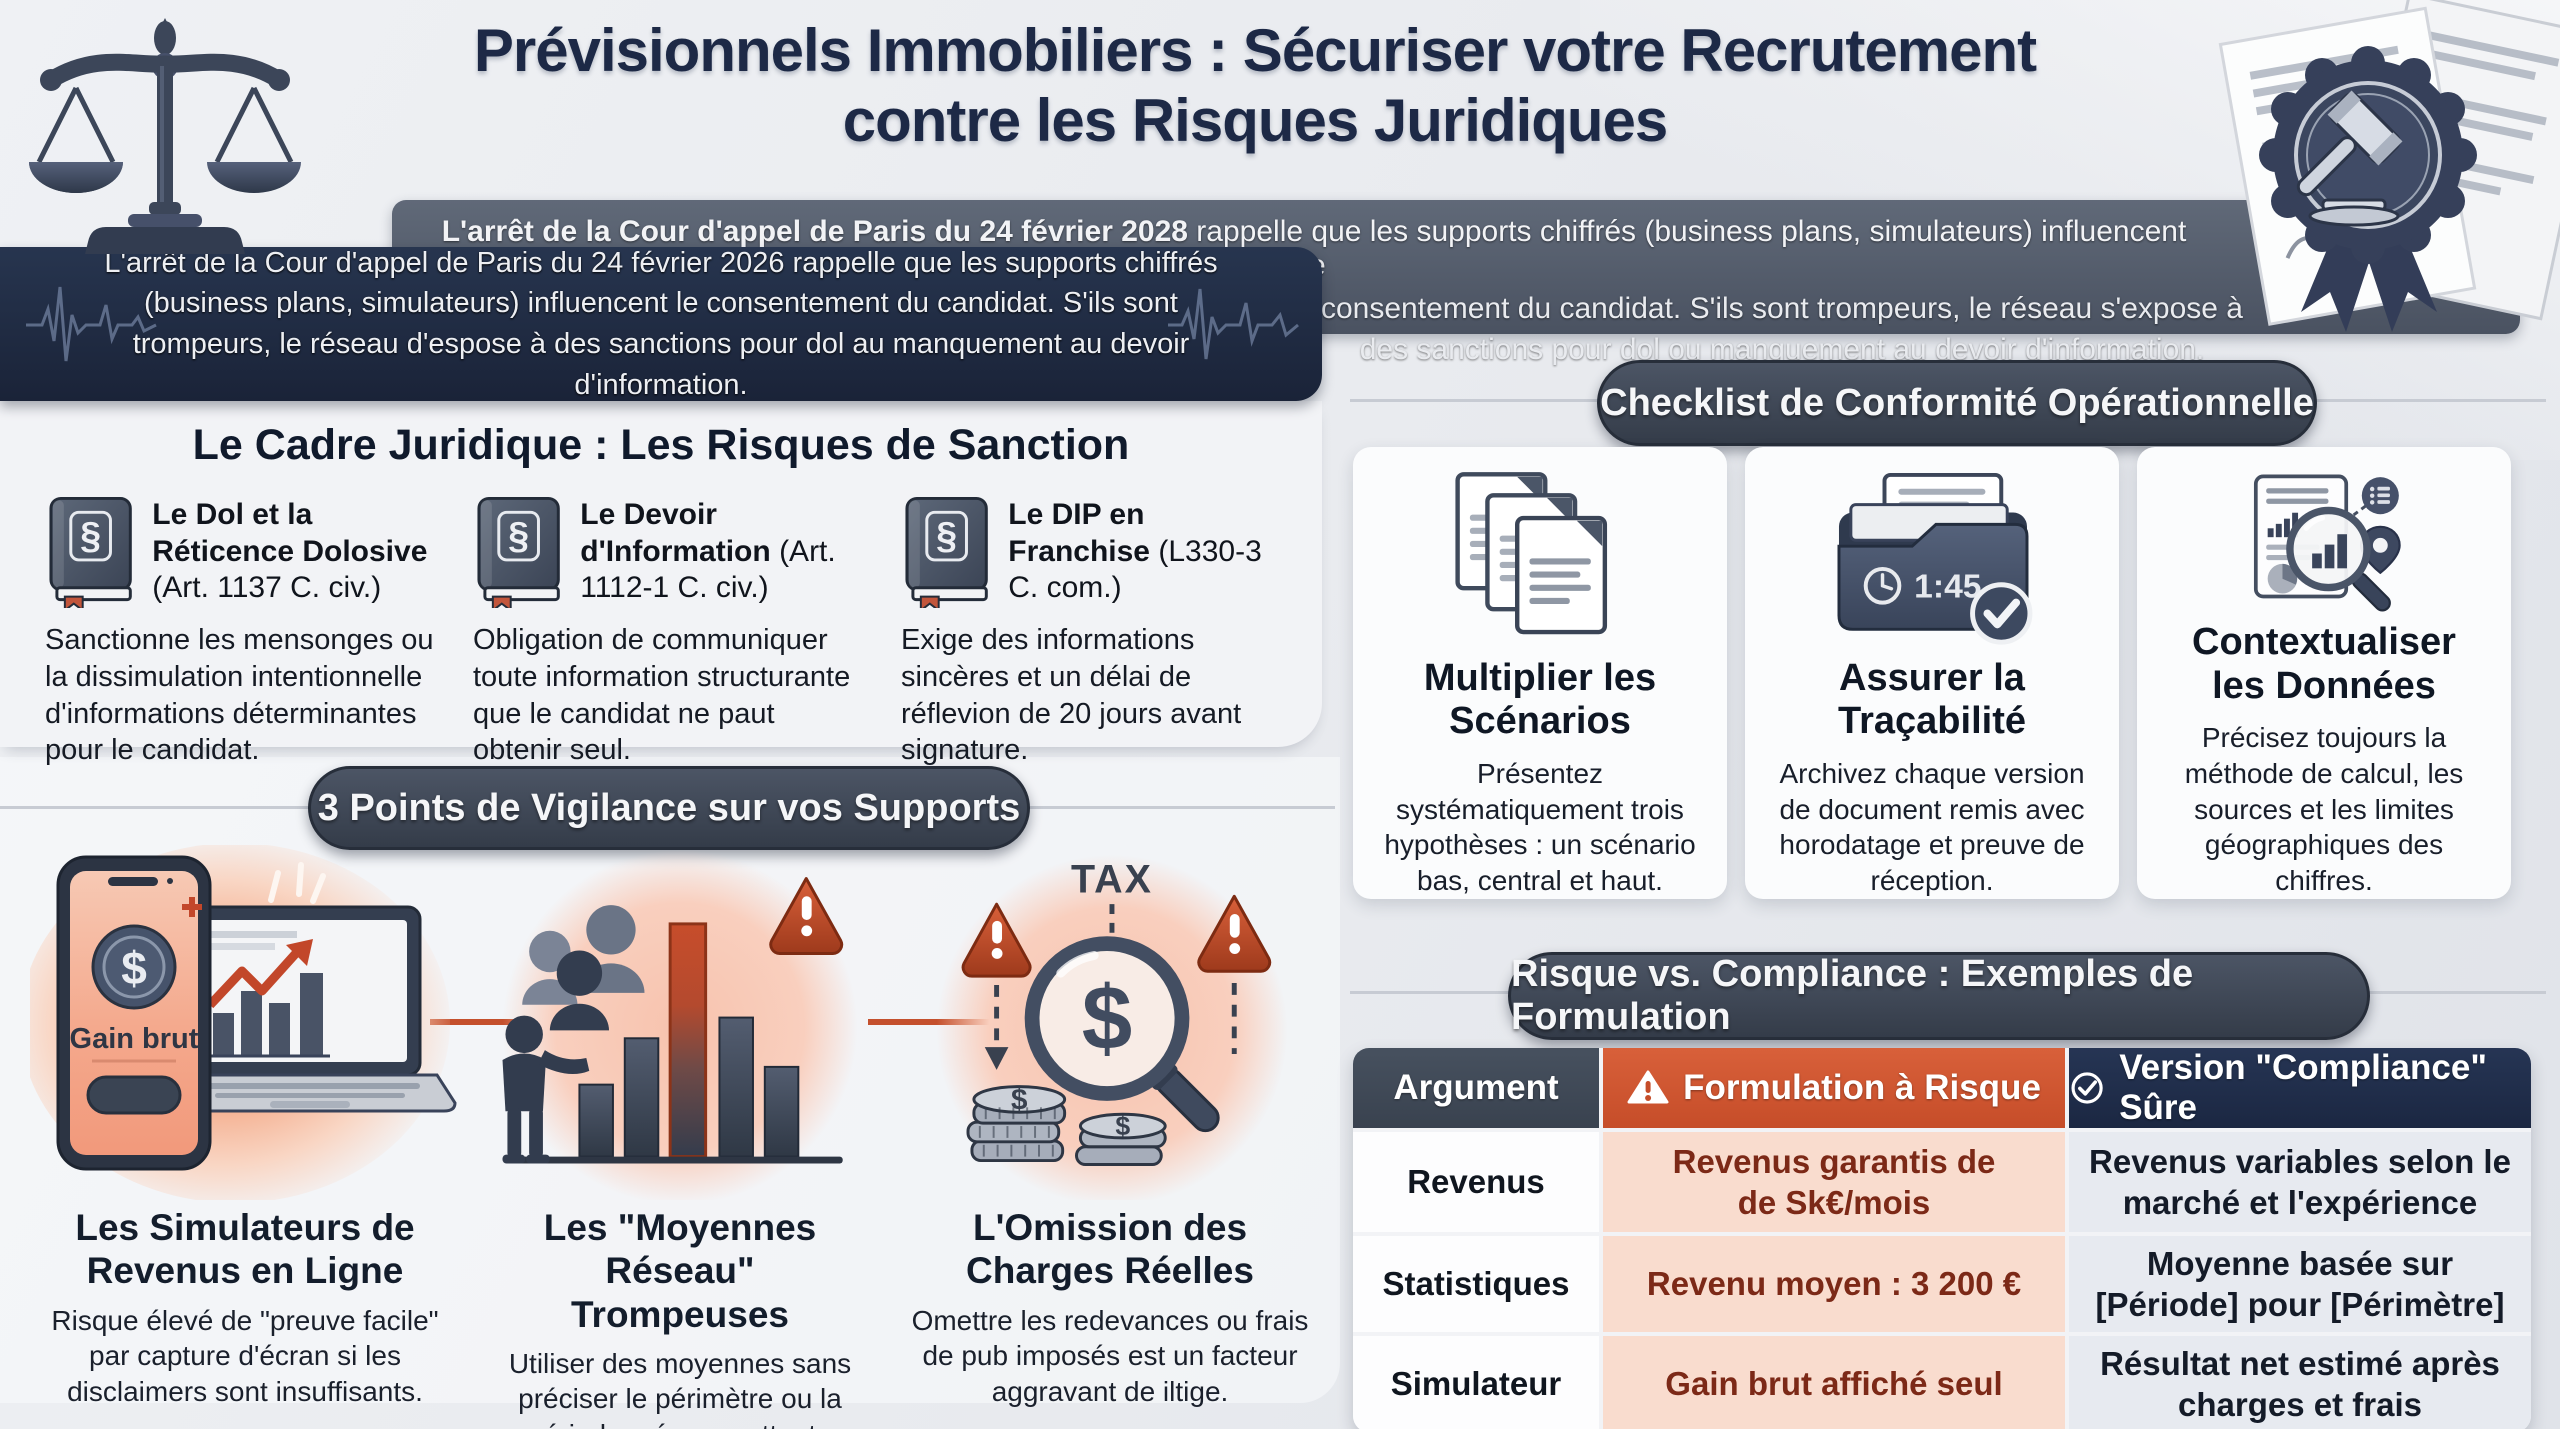  I want to click on legal-ref: (Art. 1137 C. civ.), so click(267, 588).